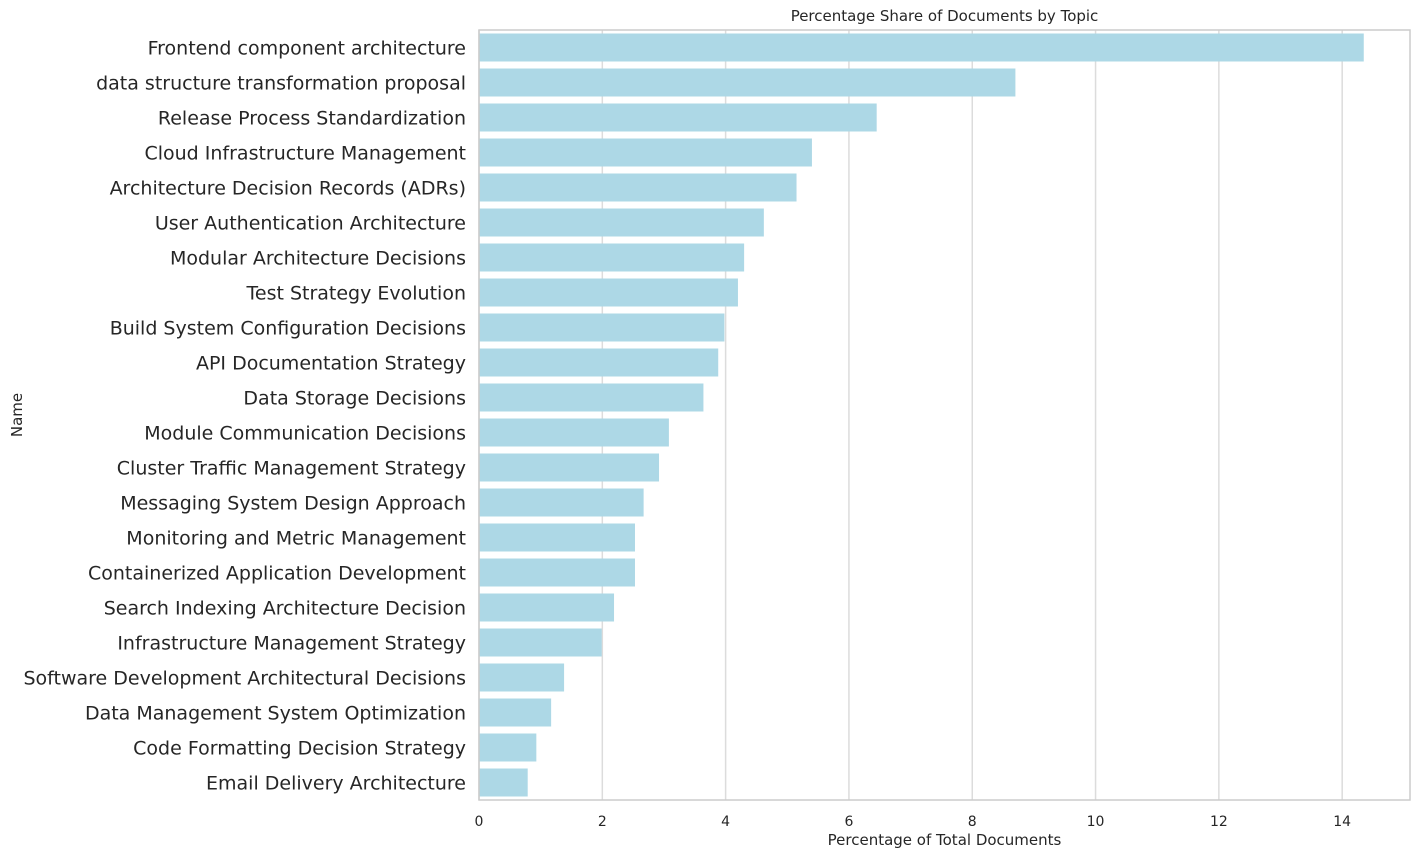 The width and height of the screenshot is (1418, 858). I want to click on x-tick-label: 14, so click(1342, 822).